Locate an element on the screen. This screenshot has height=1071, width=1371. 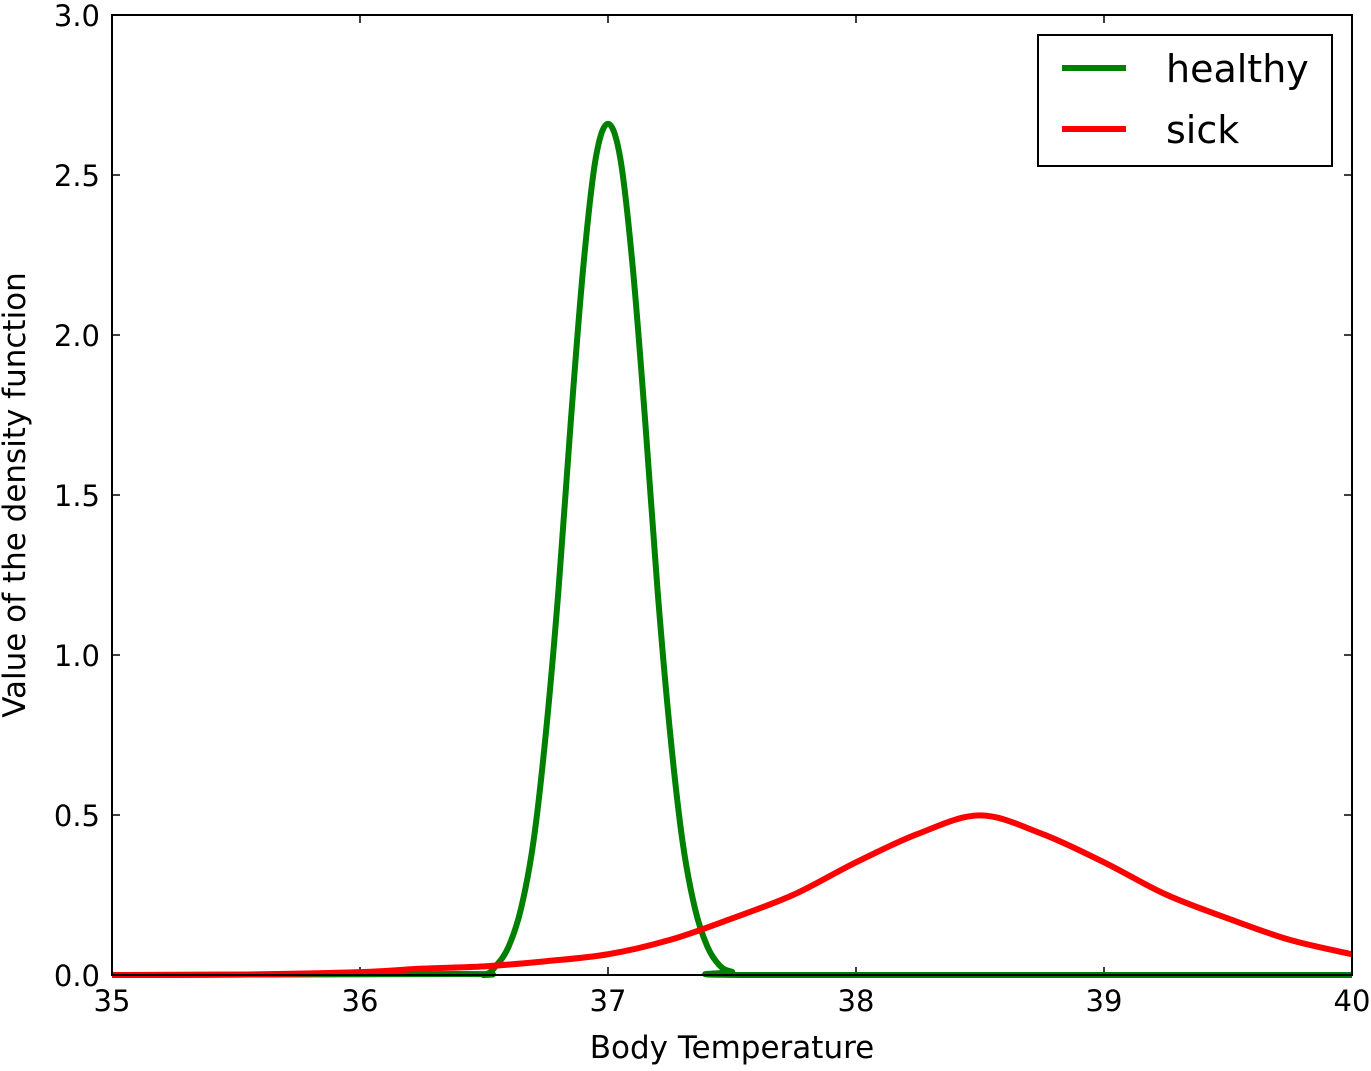
x-tick-label: 37 is located at coordinates (608, 1001).